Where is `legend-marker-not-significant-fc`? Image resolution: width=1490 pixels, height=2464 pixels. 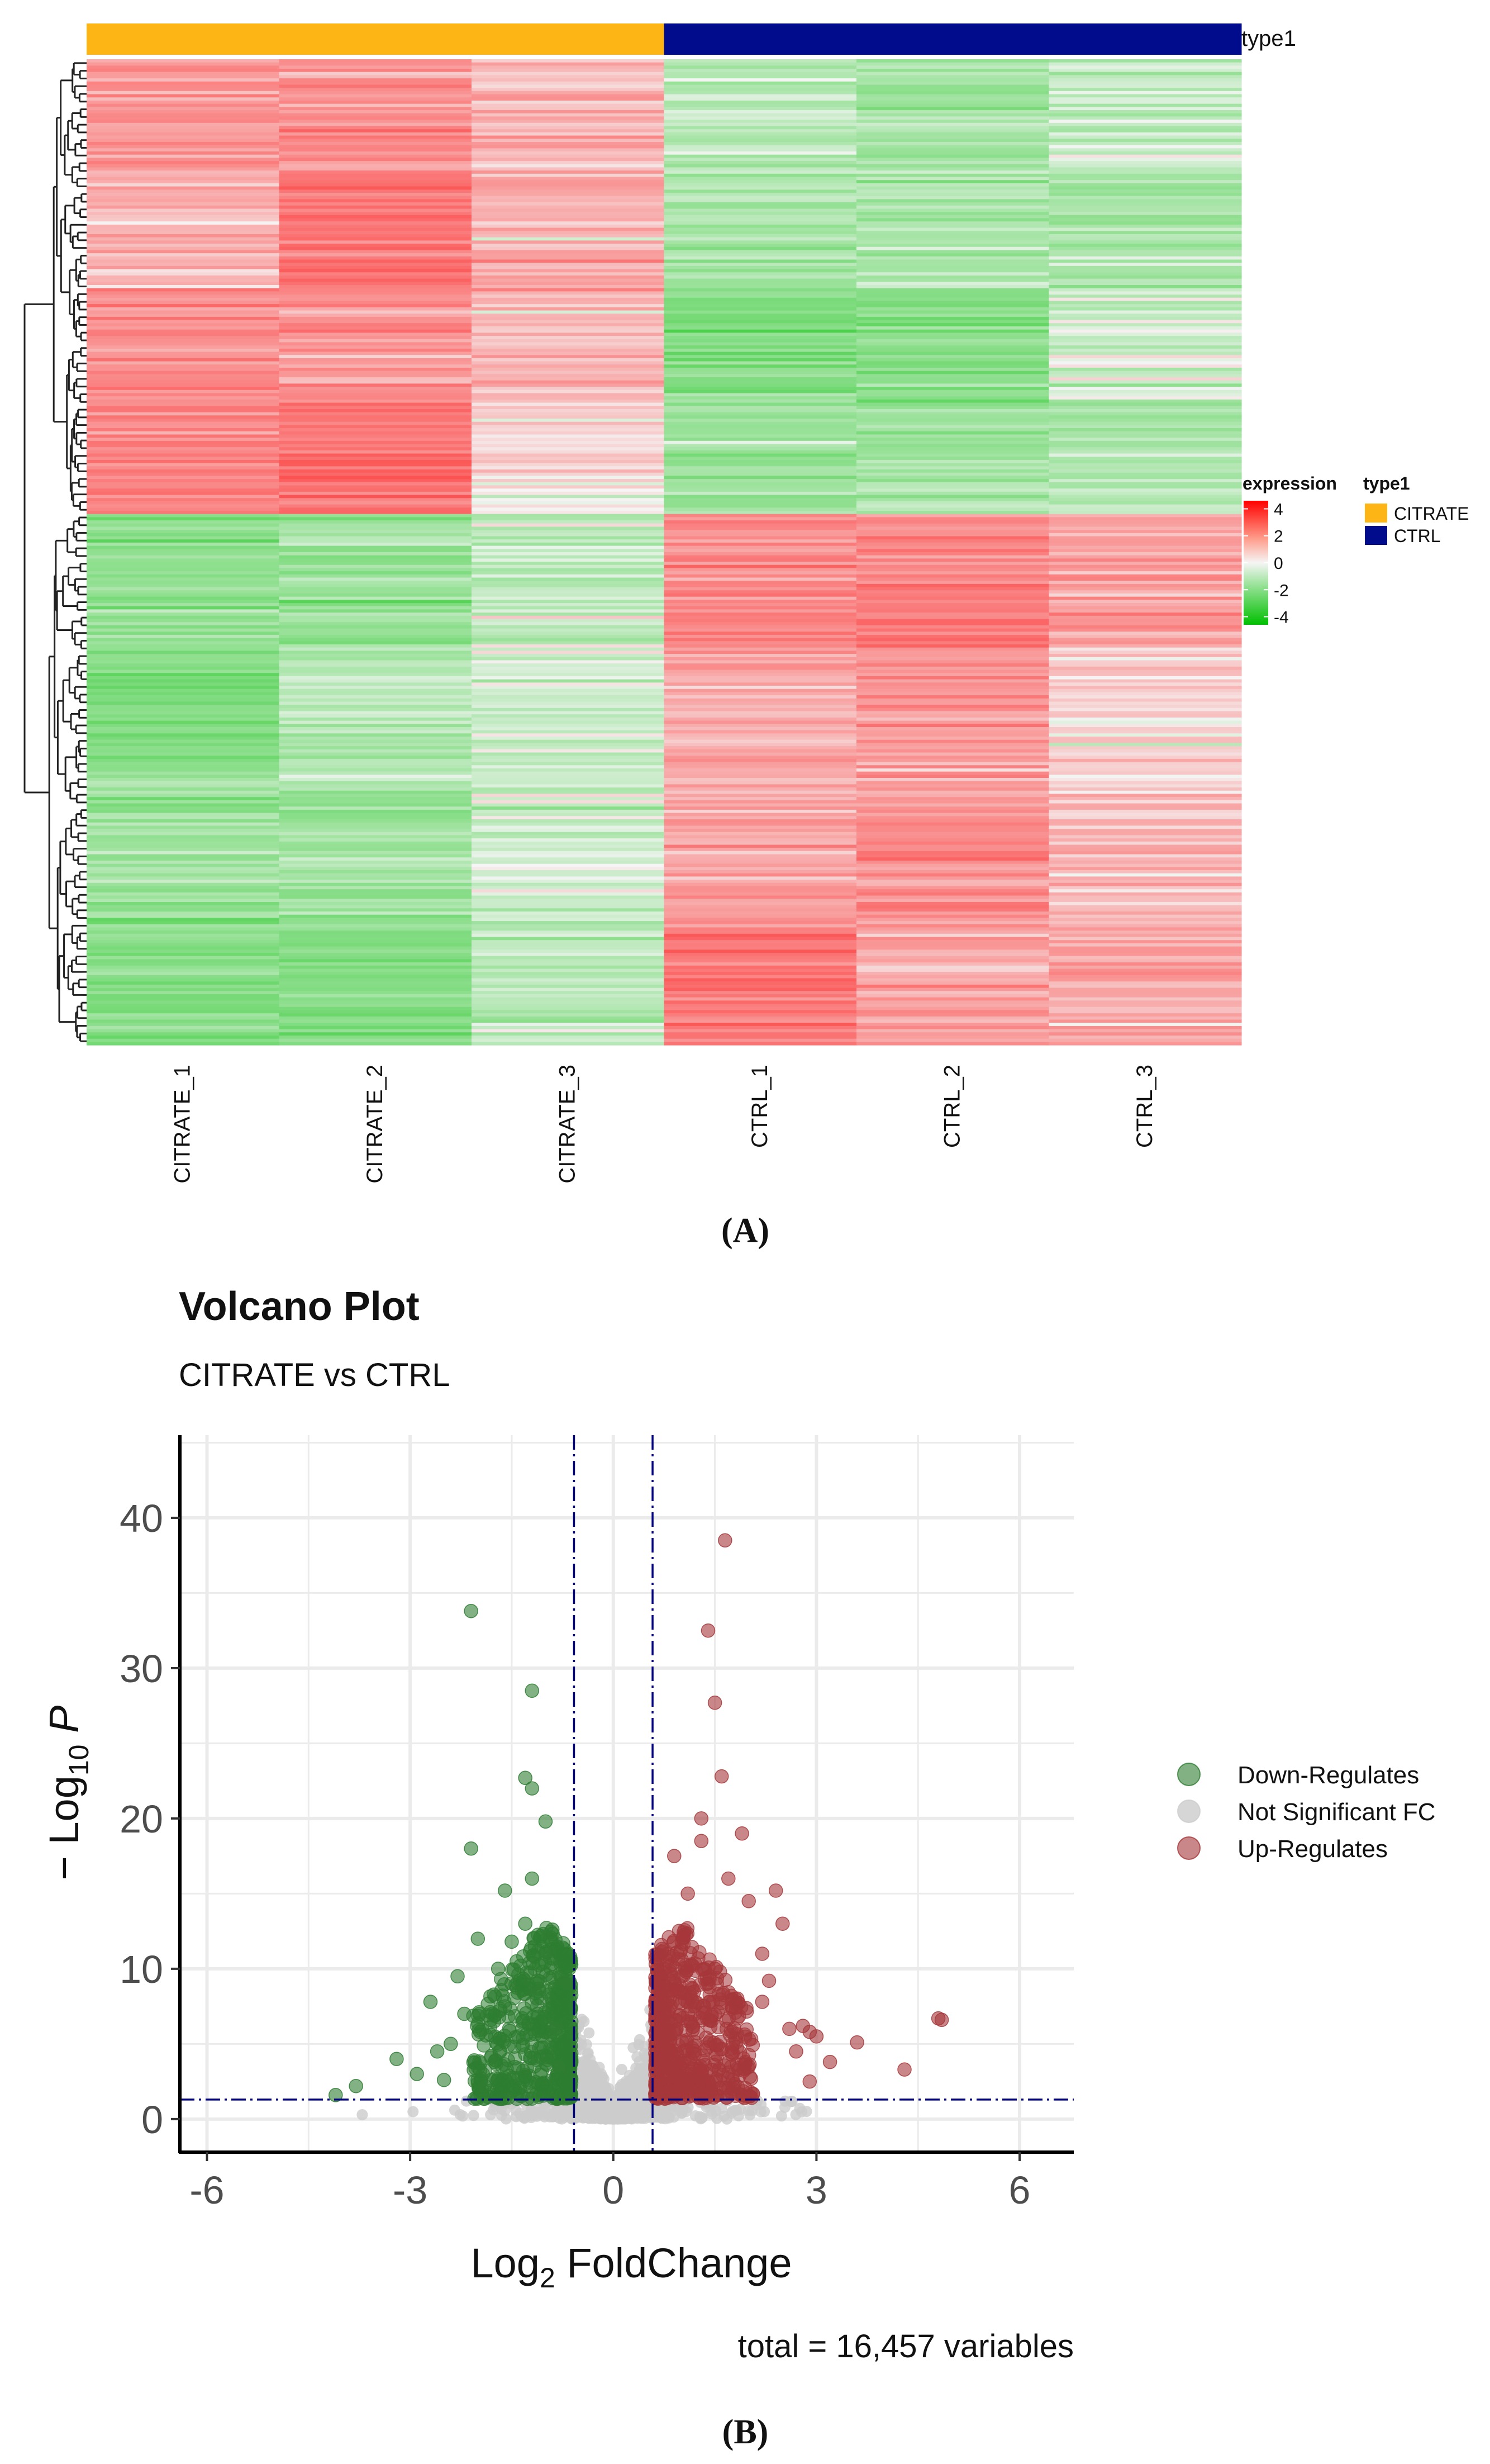 legend-marker-not-significant-fc is located at coordinates (1189, 1811).